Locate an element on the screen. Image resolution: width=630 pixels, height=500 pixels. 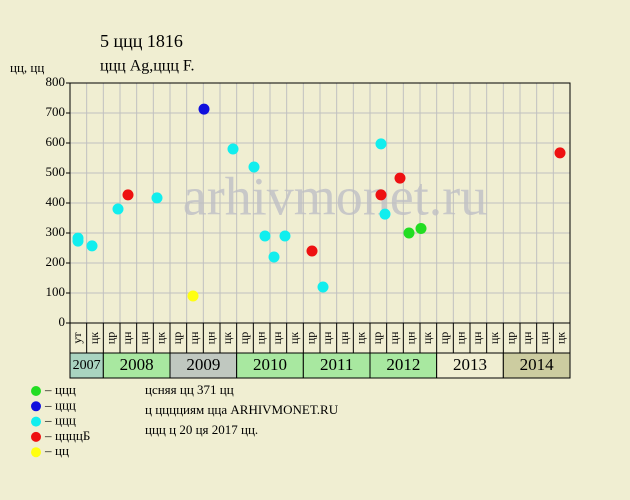
year-label: 2007 is located at coordinates (87, 365).